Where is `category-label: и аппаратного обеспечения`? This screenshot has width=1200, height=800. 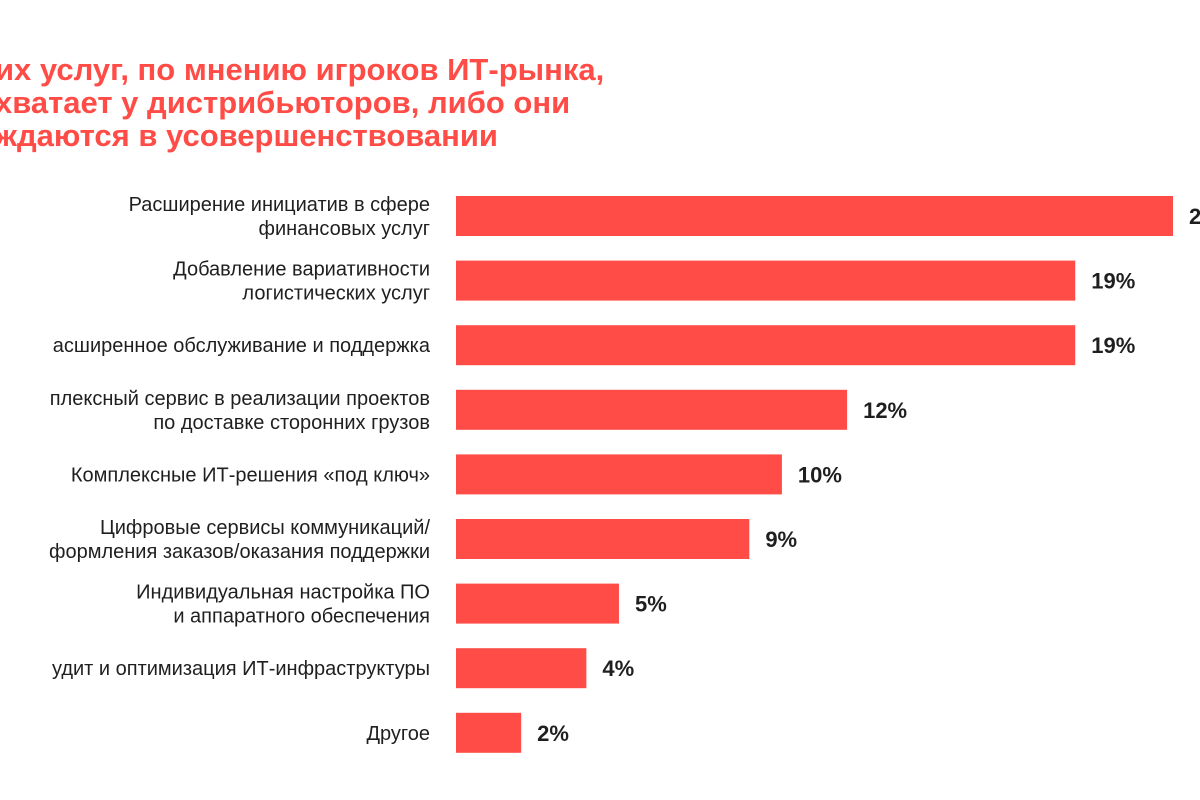
category-label: и аппаратного обеспечения is located at coordinates (301, 617).